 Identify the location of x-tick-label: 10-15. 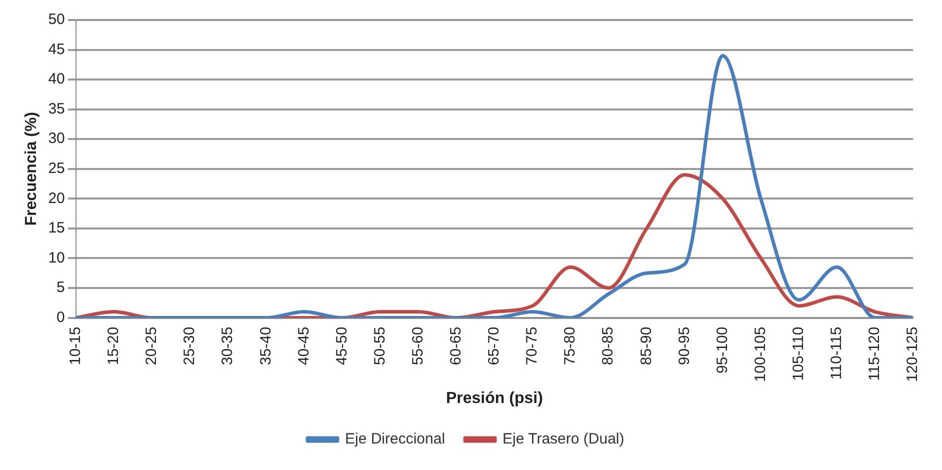
(75, 346).